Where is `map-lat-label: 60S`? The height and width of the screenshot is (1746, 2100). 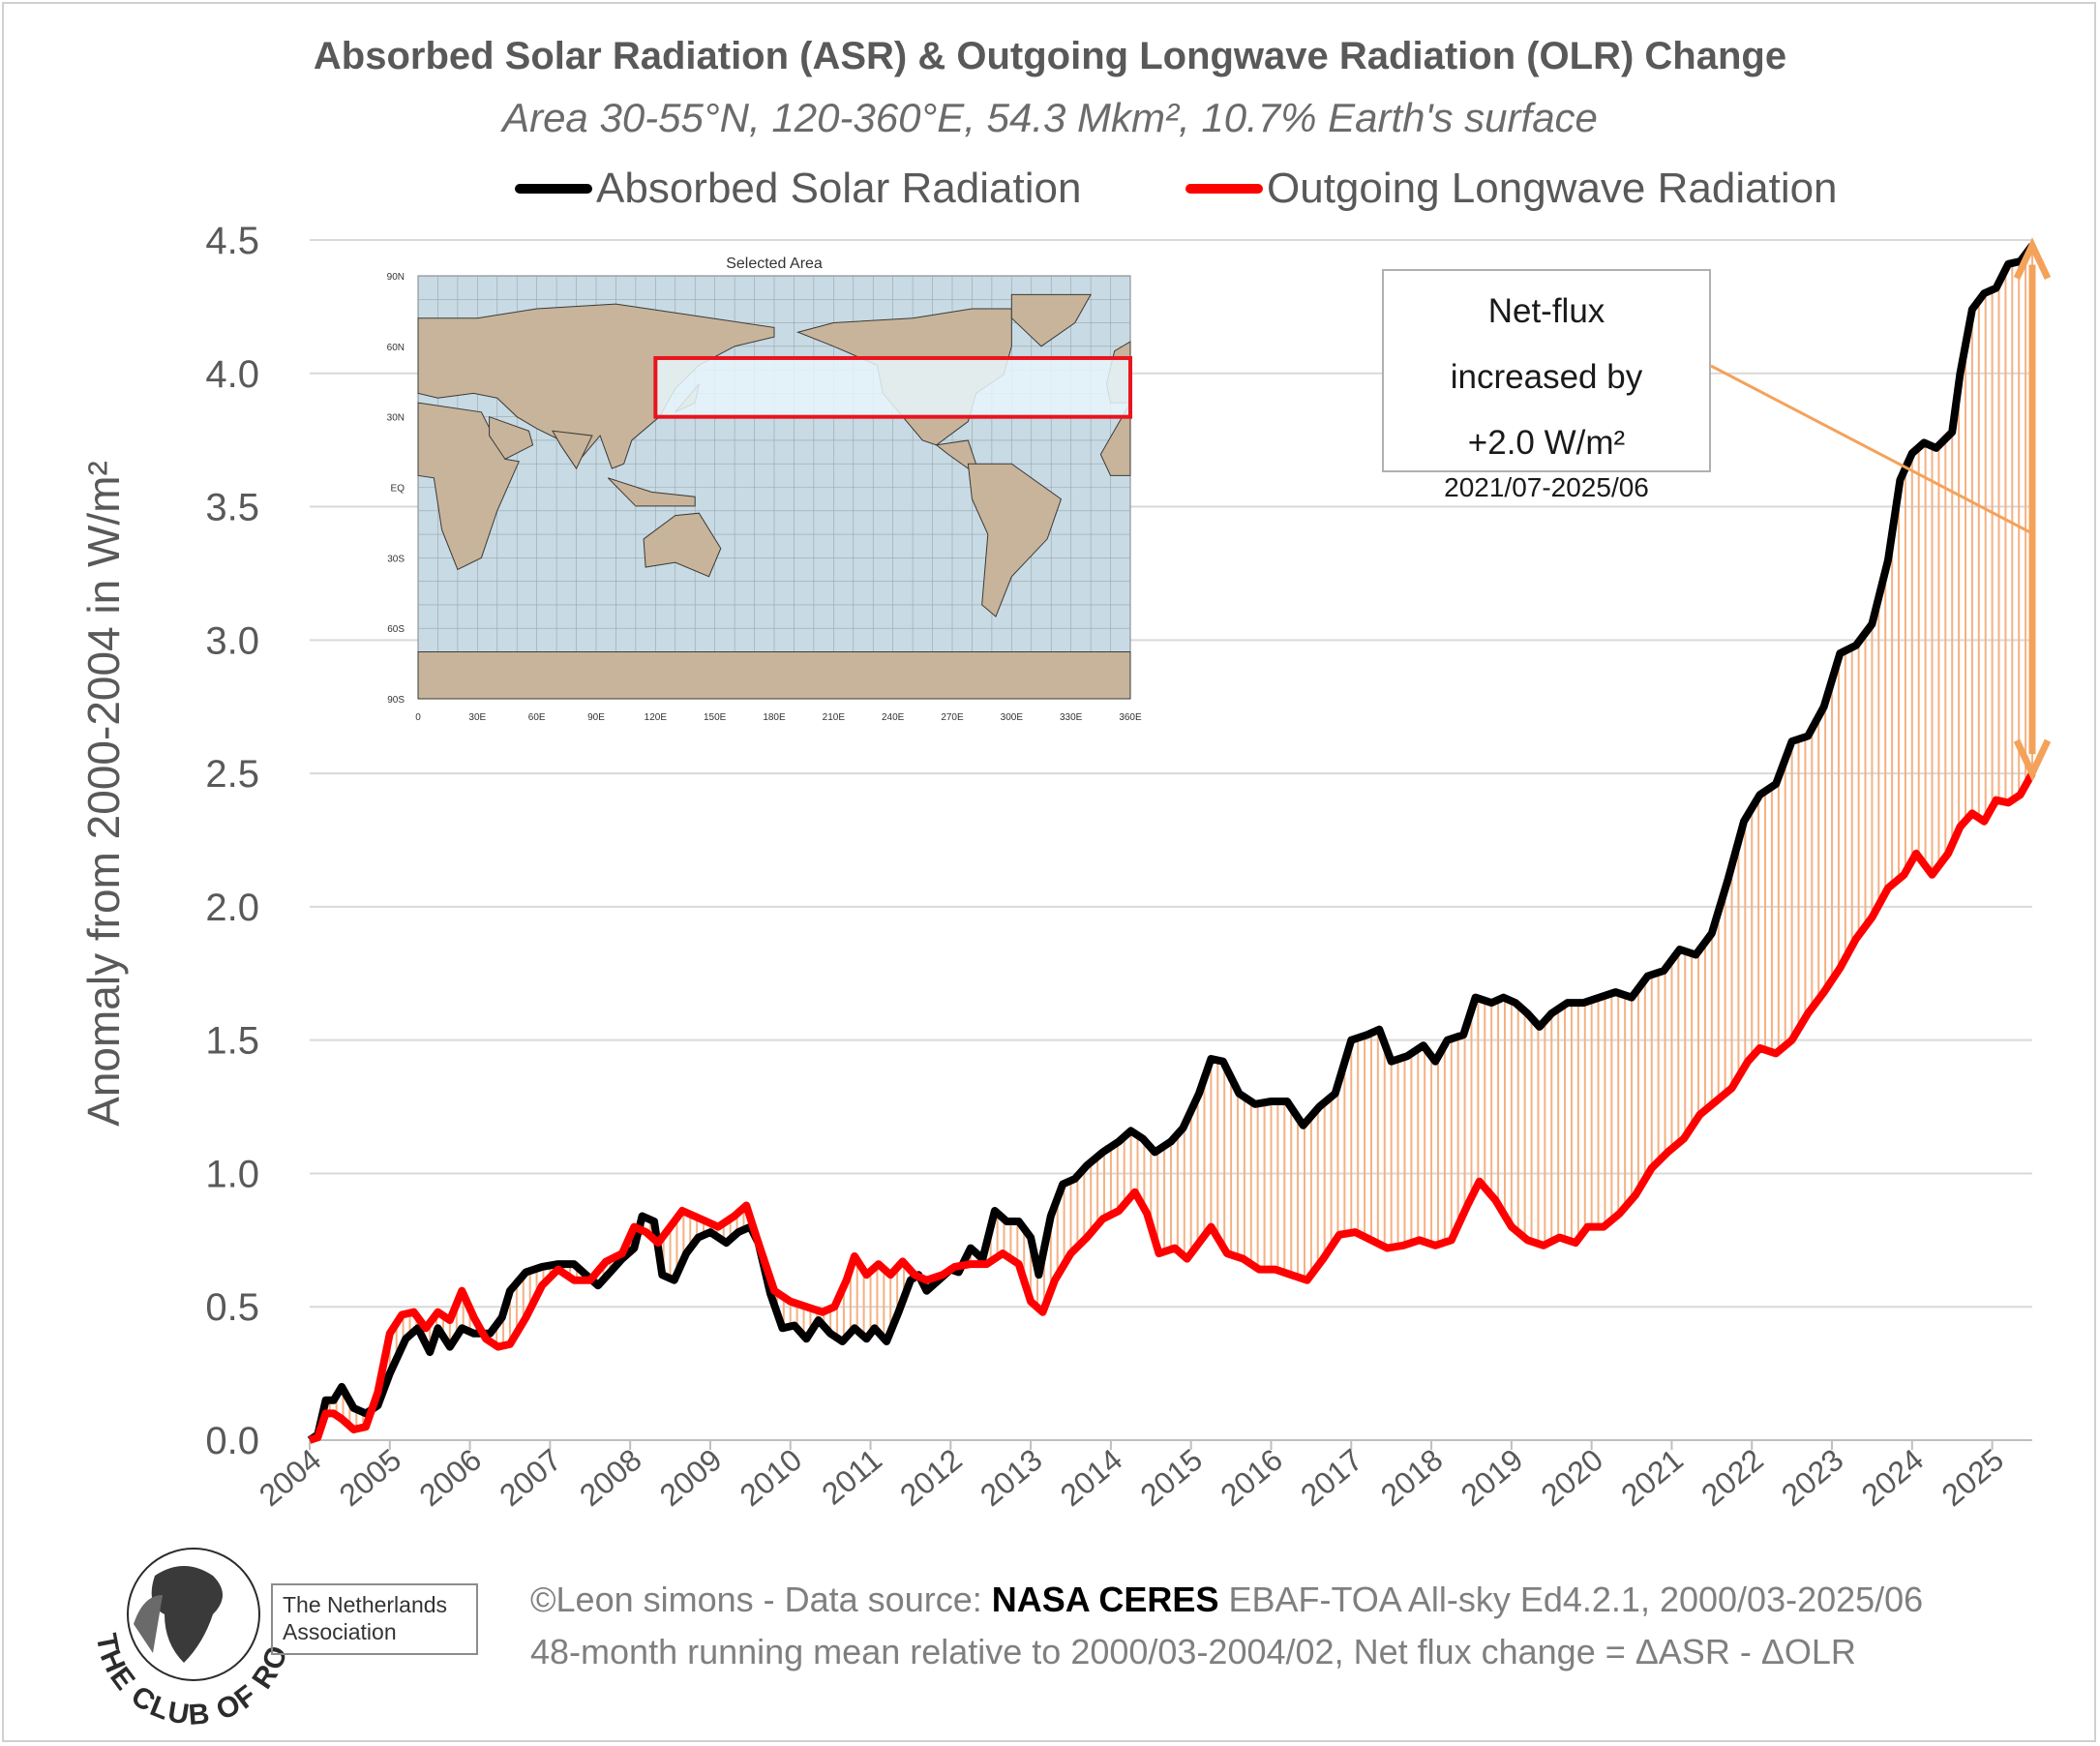
map-lat-label: 60S is located at coordinates (396, 630).